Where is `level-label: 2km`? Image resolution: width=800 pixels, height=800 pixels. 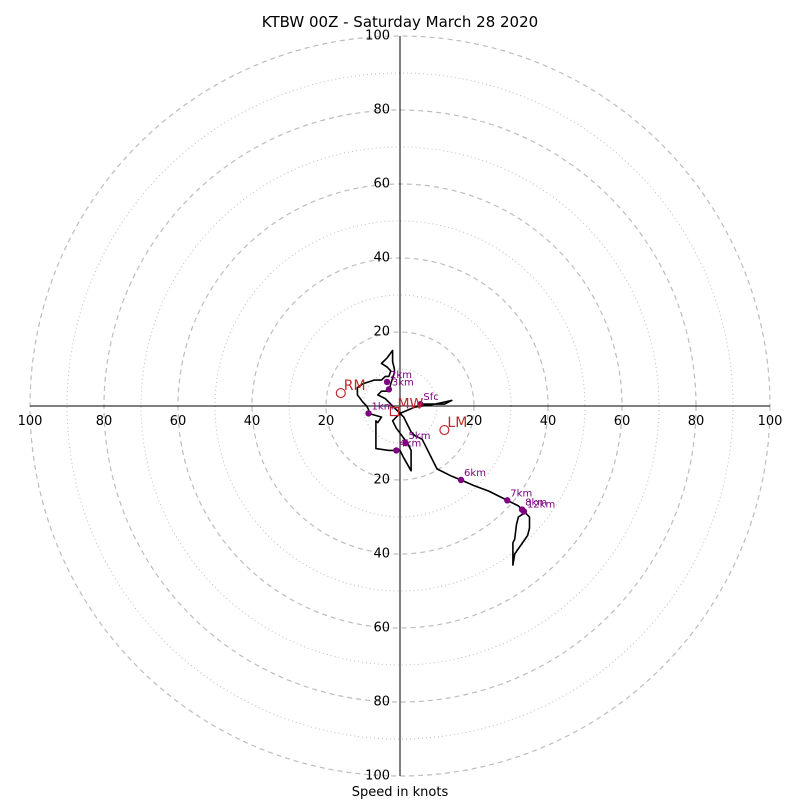
level-label: 2km is located at coordinates (401, 375).